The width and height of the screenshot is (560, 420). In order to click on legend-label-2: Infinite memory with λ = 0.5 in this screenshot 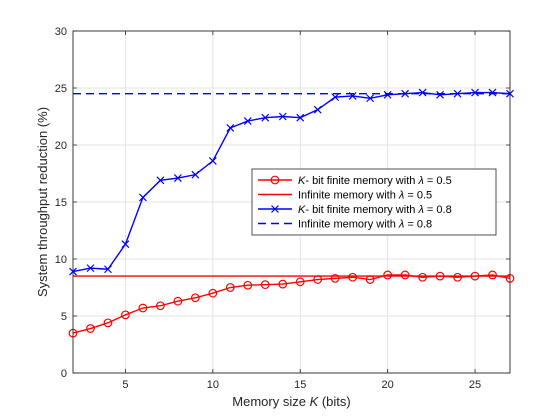, I will do `click(365, 196)`.